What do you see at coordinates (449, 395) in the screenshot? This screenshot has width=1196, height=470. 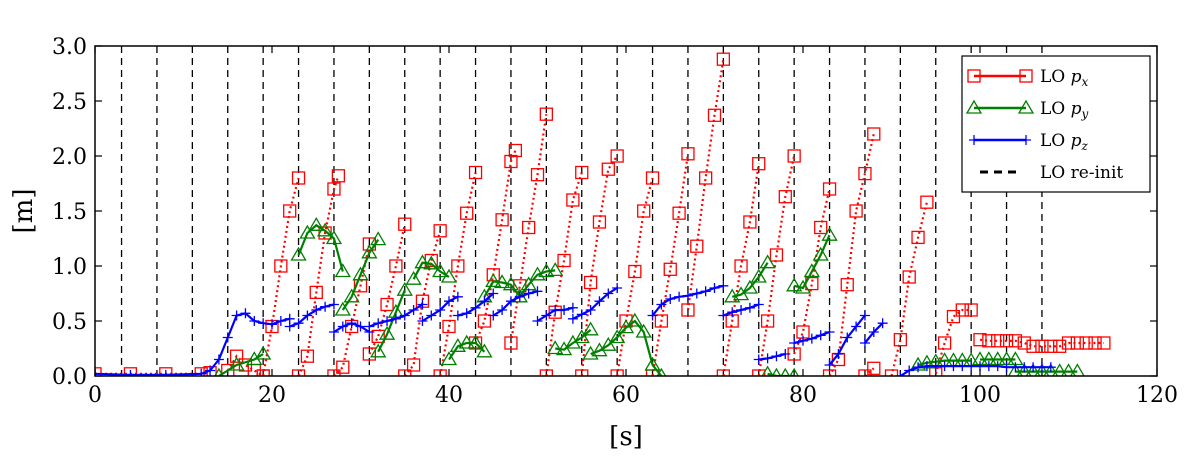 I see `x-tick-label: 40` at bounding box center [449, 395].